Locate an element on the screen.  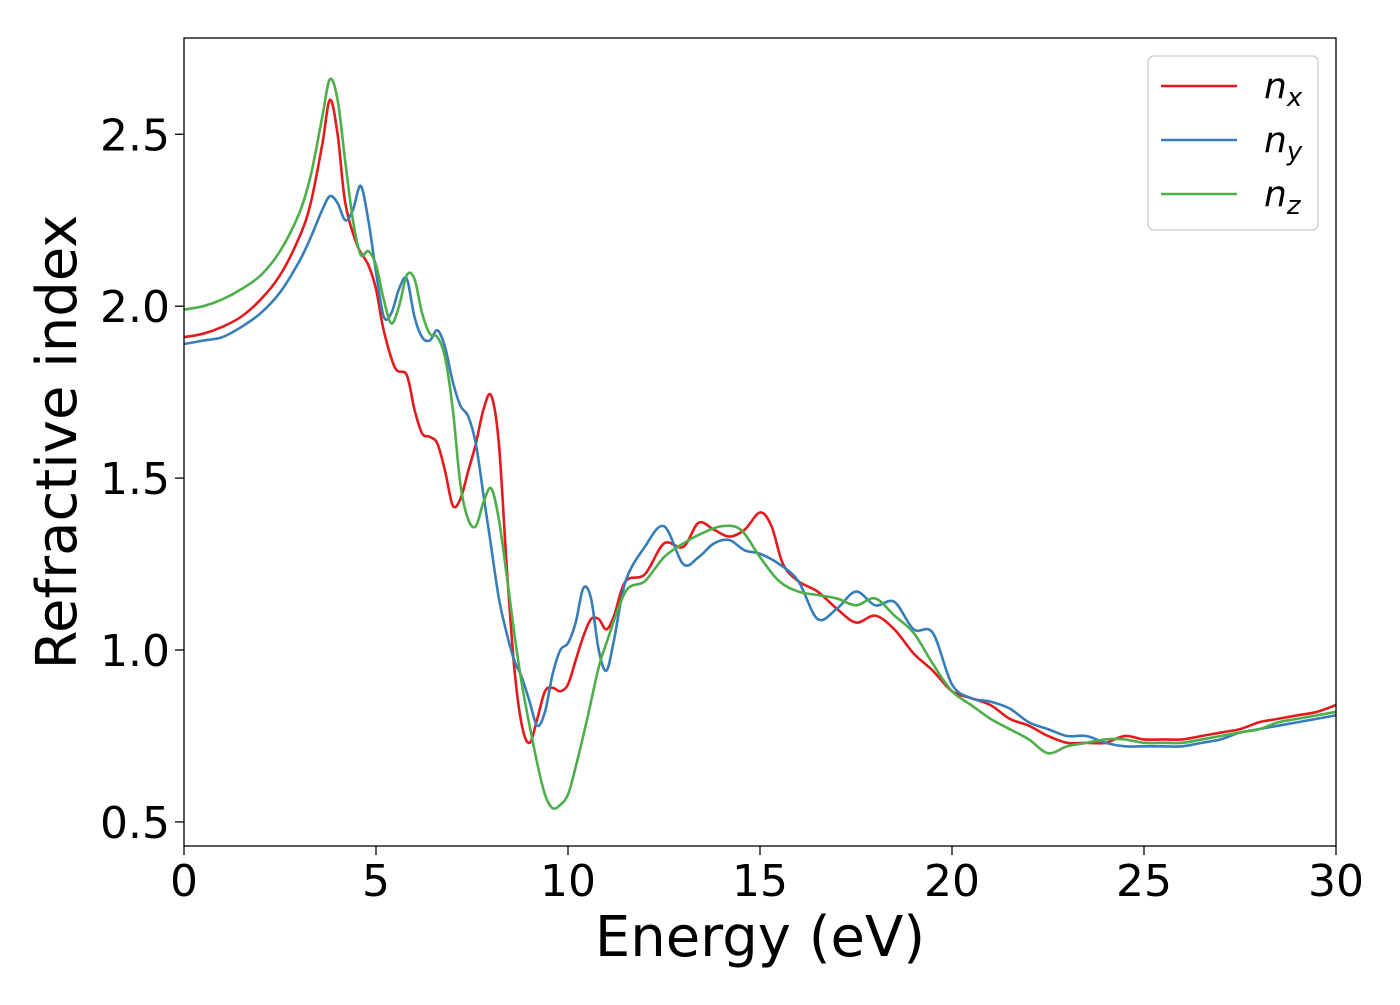
x-tick-label: 20 is located at coordinates (952, 881).